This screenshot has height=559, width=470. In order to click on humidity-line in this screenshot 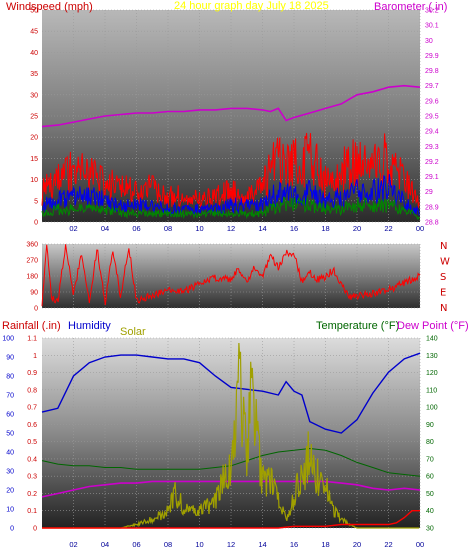, I will do `click(231, 393)`.